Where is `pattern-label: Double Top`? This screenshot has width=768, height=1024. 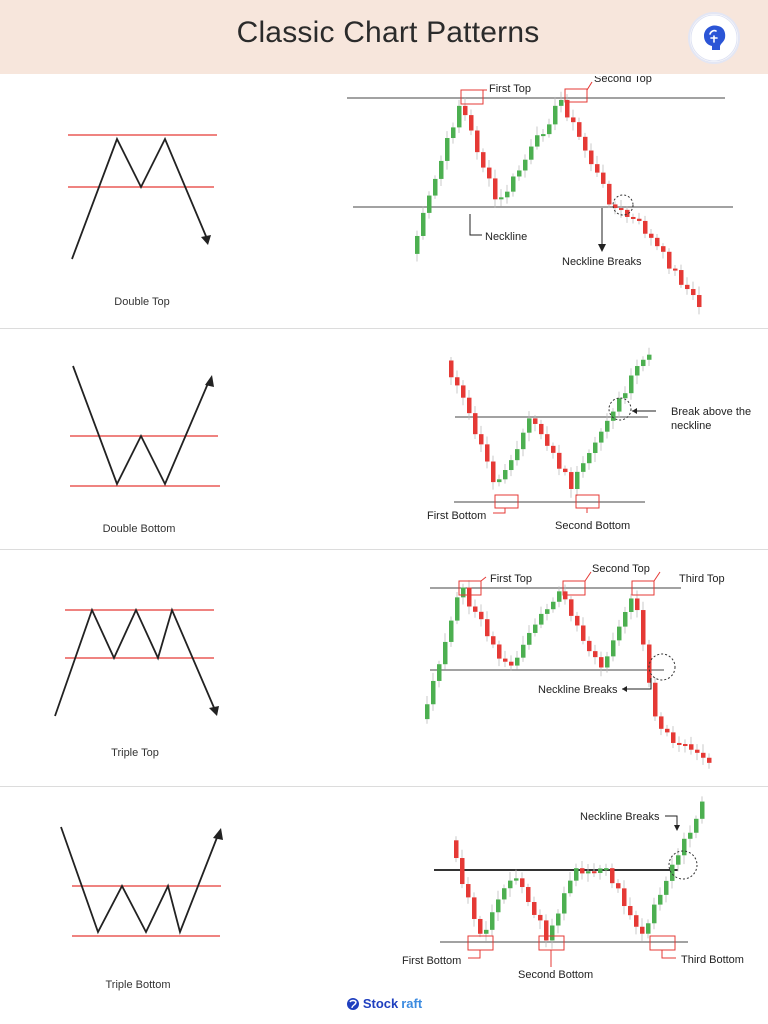 pattern-label: Double Top is located at coordinates (142, 302).